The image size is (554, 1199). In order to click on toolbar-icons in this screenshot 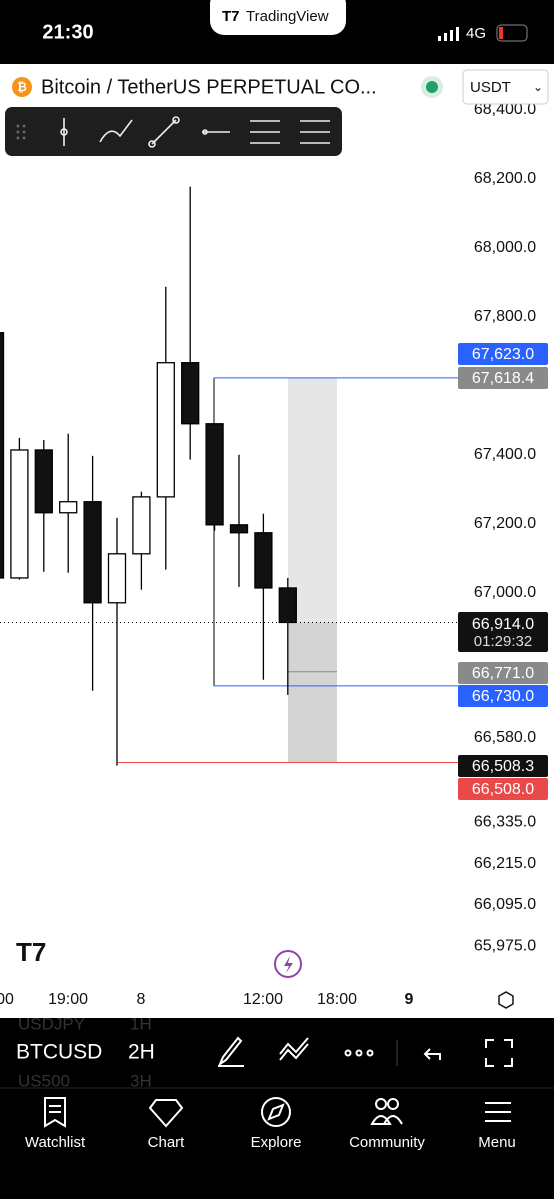, I will do `click(365, 1051)`.